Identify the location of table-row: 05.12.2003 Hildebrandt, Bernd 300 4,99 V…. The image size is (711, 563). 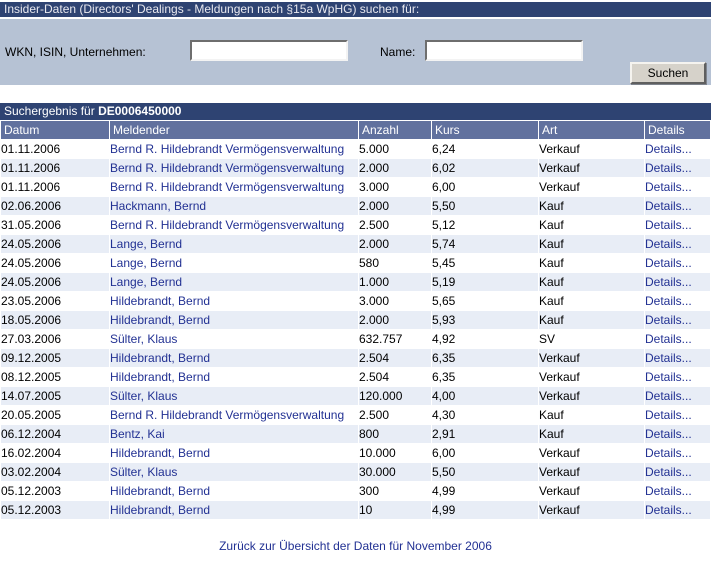
(355, 491).